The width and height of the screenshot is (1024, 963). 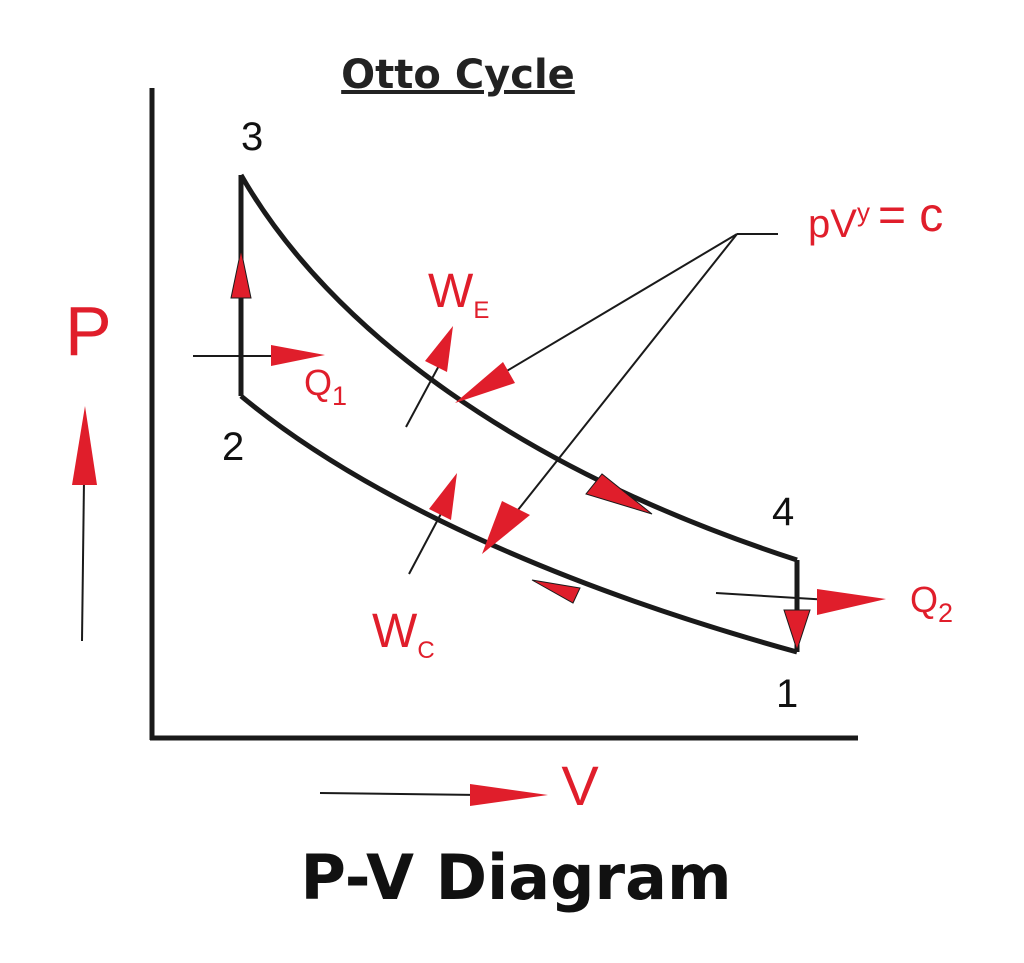 I want to click on point-3-label: 3, so click(x=252, y=137).